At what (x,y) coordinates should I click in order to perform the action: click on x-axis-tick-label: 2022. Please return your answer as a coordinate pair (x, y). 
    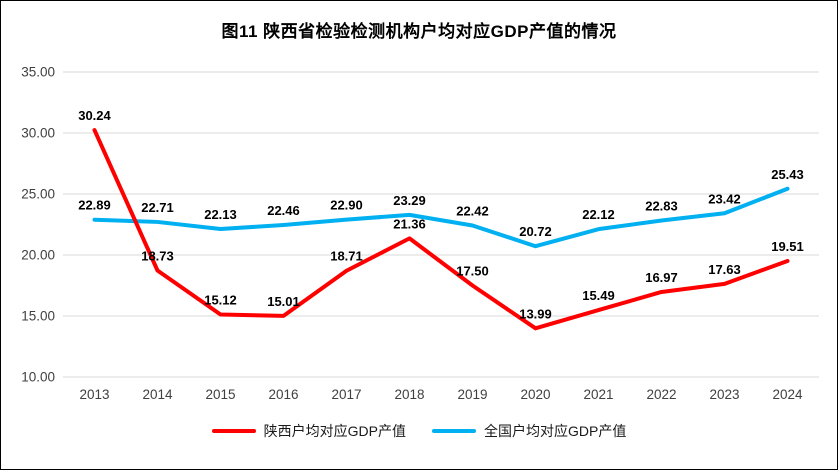
    Looking at the image, I should click on (661, 394).